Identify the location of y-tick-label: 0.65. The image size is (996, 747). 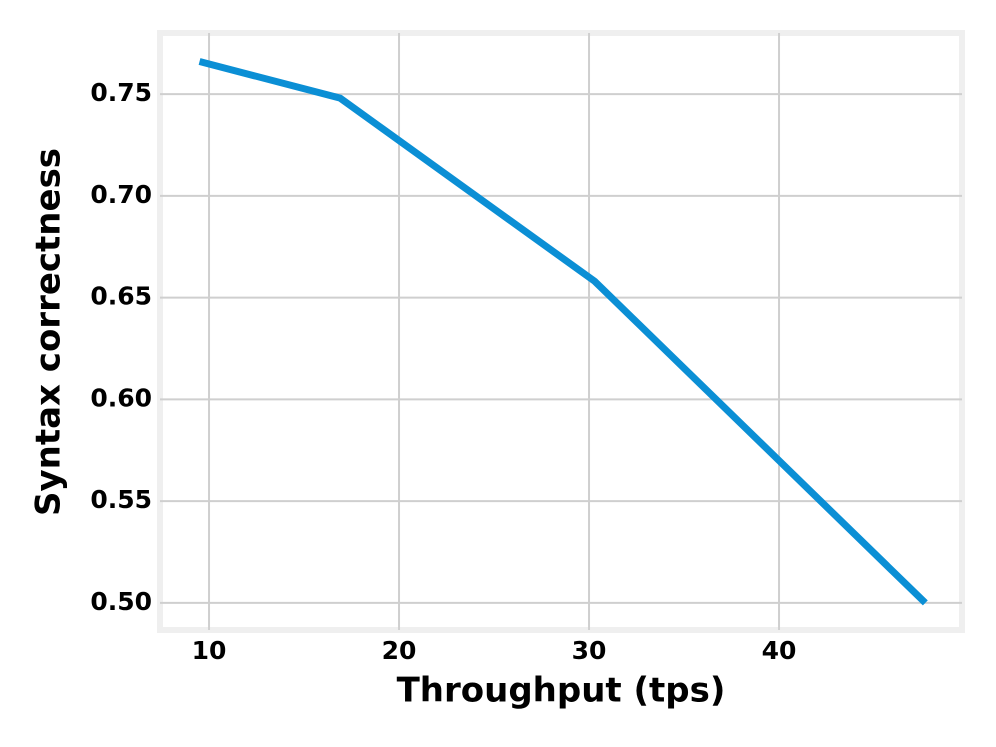
(121, 296).